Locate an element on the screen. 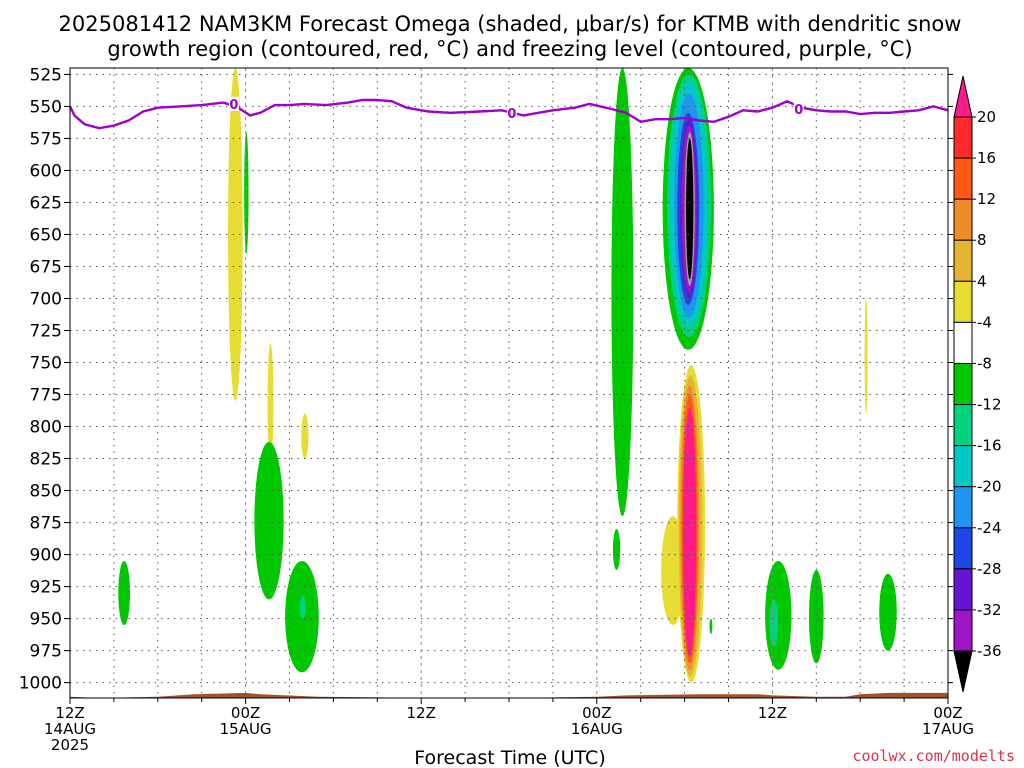 This screenshot has width=1024, height=768. terrain-fill is located at coordinates (509, 695).